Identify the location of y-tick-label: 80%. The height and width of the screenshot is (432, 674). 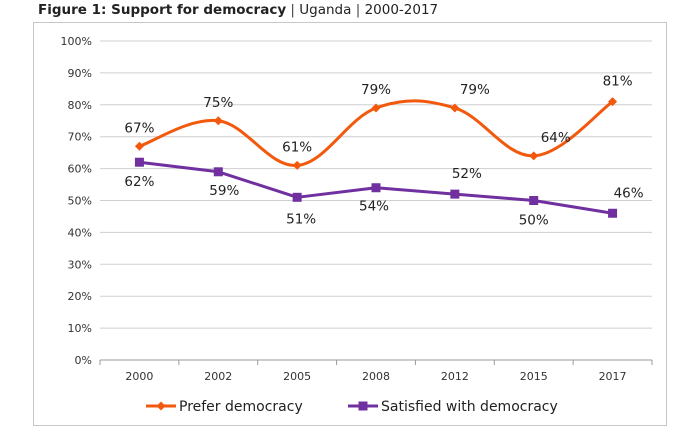
(80, 105).